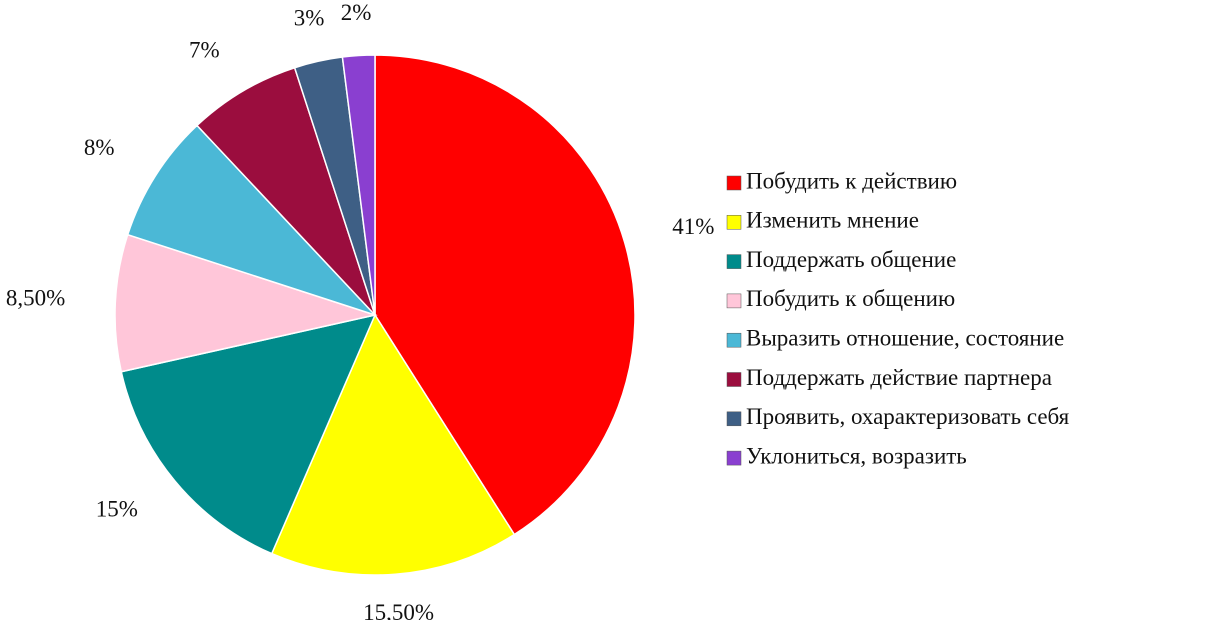 Image resolution: width=1205 pixels, height=620 pixels. Describe the element at coordinates (204, 50) in the screenshot. I see `data-label: 7%` at that location.